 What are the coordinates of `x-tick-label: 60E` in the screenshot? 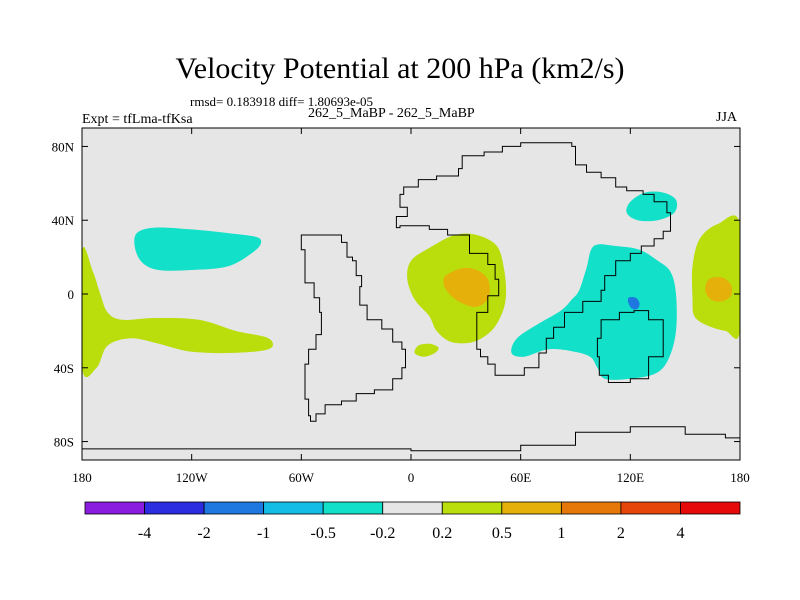 It's located at (520, 477).